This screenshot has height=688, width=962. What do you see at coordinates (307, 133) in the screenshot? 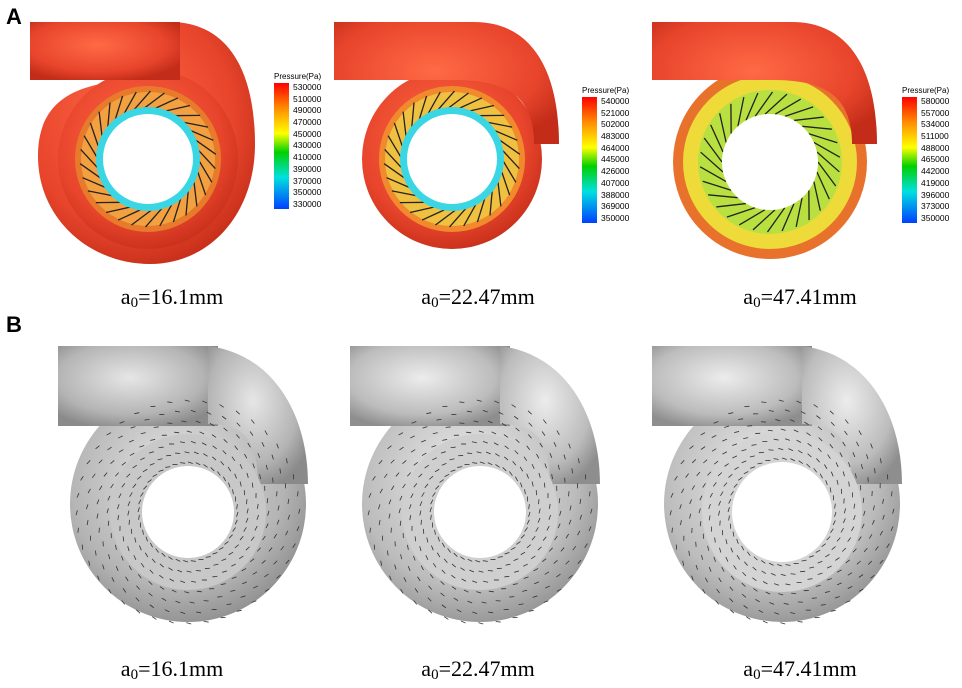
I see `legend-tick: 450000` at bounding box center [307, 133].